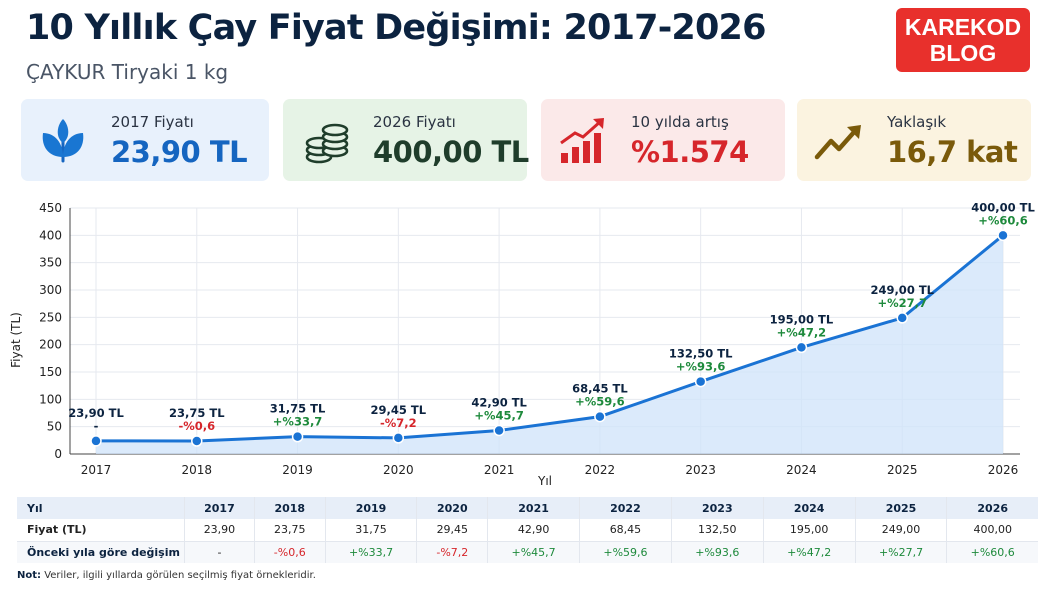 This screenshot has height=590, width=1049. I want to click on card-label: 10 yılda artış, so click(680, 122).